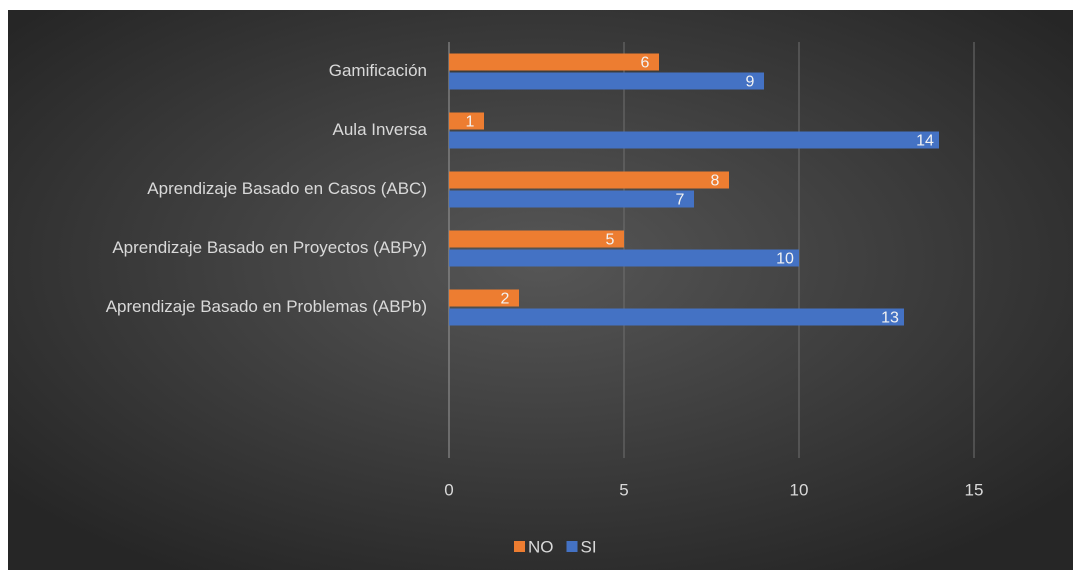 The image size is (1081, 578). What do you see at coordinates (470, 122) in the screenshot?
I see `data-label: 1` at bounding box center [470, 122].